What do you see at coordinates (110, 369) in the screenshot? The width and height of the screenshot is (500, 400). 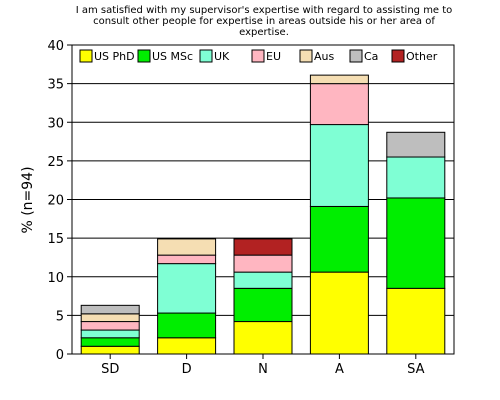 I see `x-category-label: SD` at bounding box center [110, 369].